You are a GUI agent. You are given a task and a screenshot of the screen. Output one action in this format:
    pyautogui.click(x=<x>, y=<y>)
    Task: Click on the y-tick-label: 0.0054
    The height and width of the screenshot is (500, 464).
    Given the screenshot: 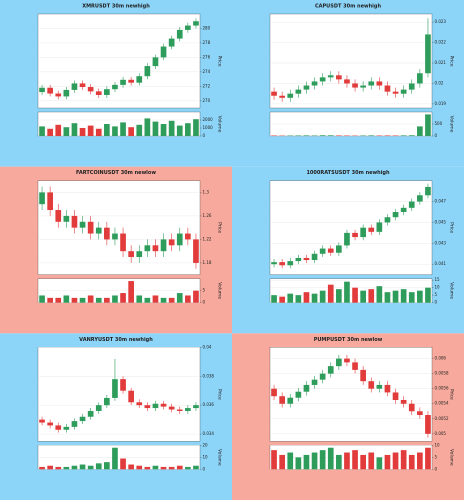 What is the action you would take?
    pyautogui.click(x=442, y=403)
    